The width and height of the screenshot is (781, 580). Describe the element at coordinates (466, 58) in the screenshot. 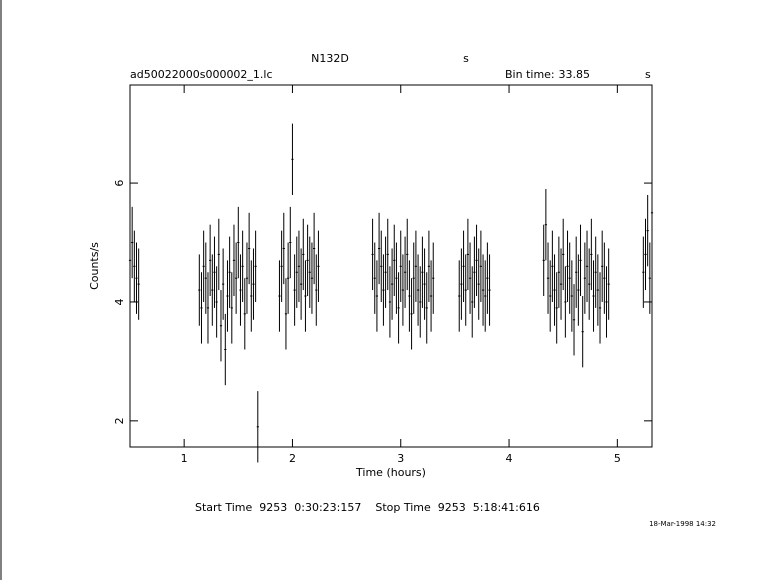

I see `title-unit: s` at that location.